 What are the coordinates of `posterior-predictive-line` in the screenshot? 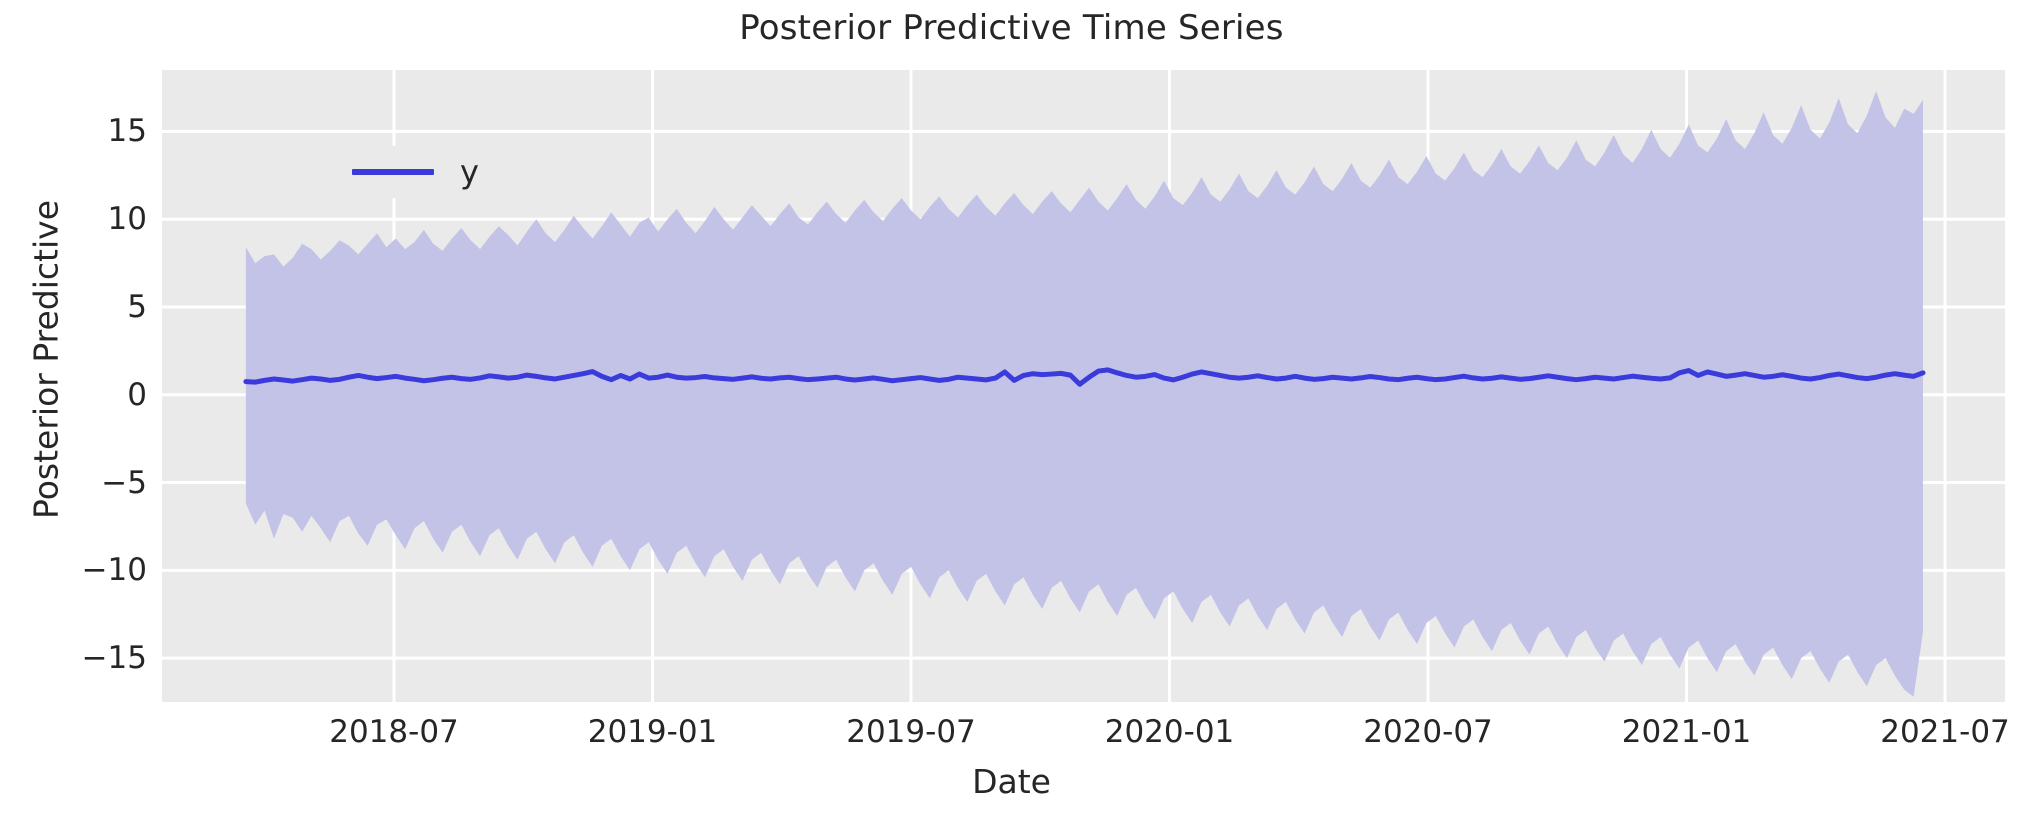 It's located at (1084, 377).